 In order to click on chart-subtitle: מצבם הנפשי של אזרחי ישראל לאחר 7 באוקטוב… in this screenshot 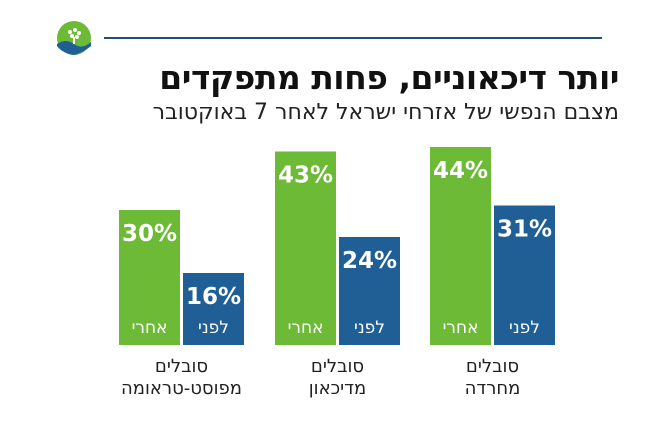, I will do `click(385, 112)`.